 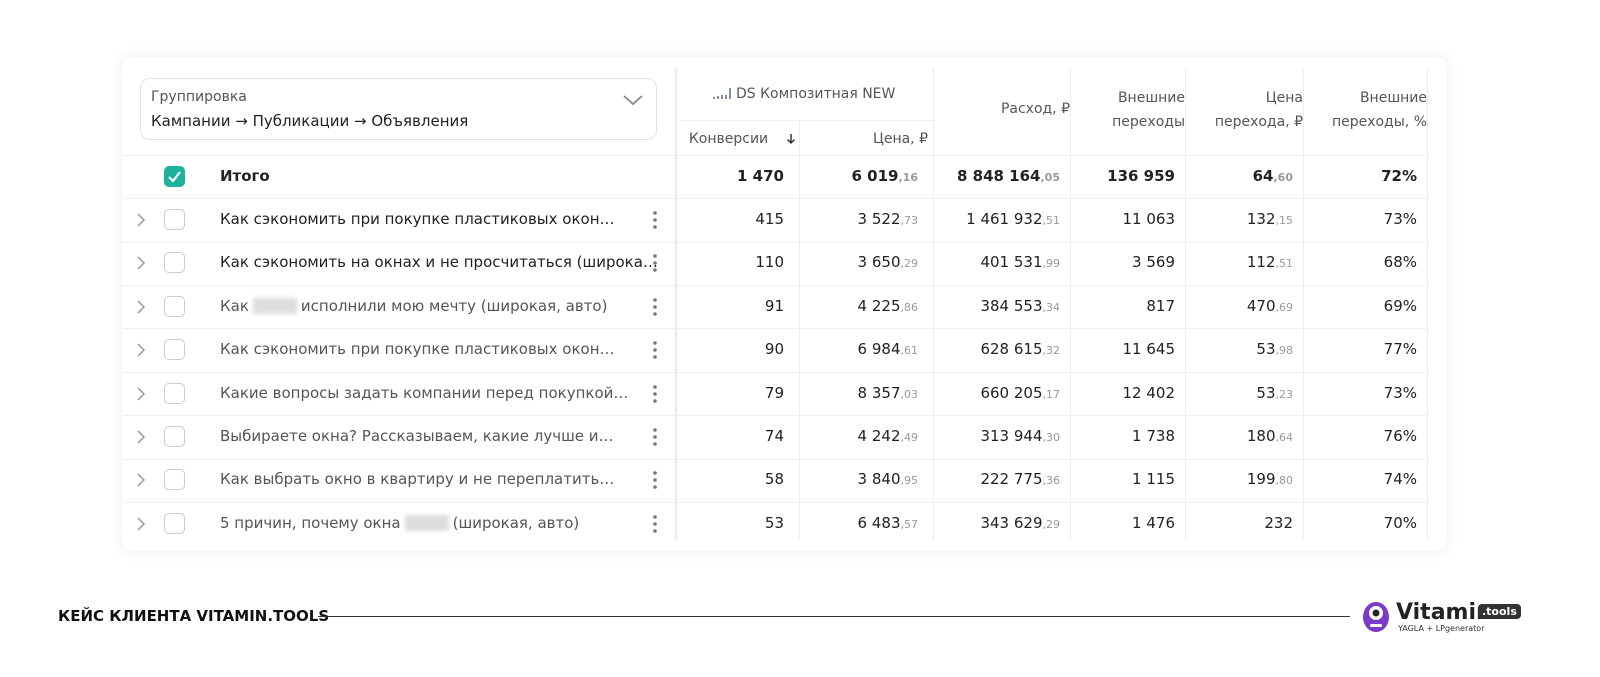 I want to click on value-cell: 8 848 164,05, so click(x=1008, y=176).